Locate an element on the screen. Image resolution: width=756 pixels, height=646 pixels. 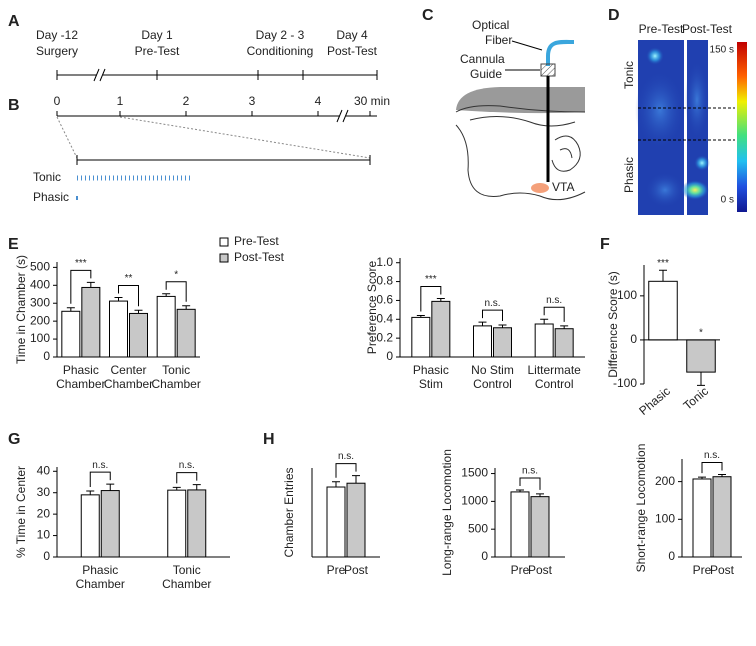
y-tick-label: -100 is located at coordinates (625, 383).